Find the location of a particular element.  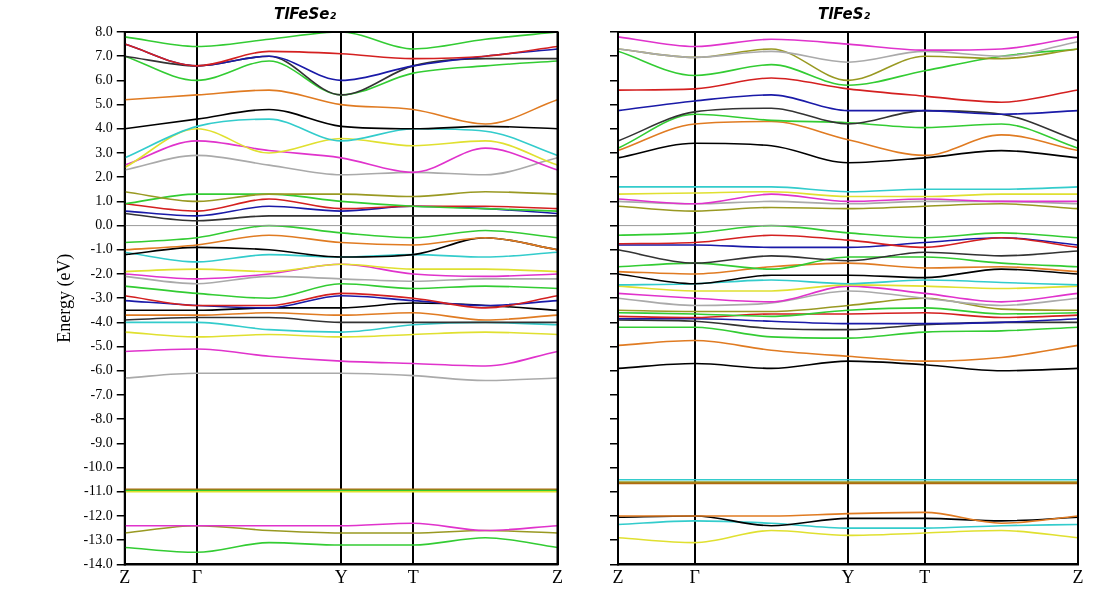

y-tick-label: 6.0 is located at coordinates (104, 80).